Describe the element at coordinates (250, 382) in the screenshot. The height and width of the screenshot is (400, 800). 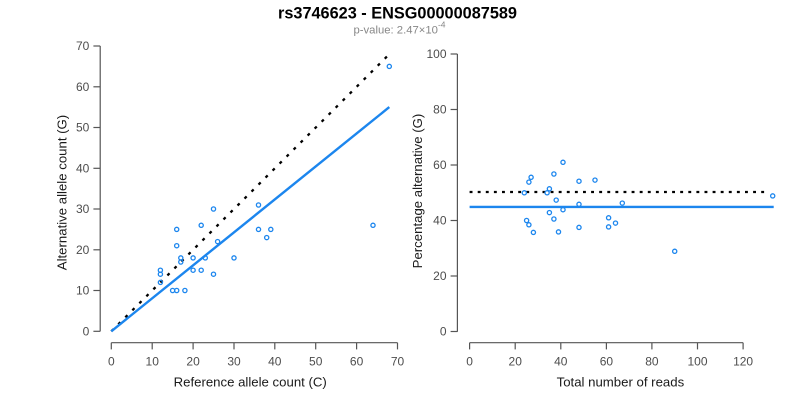
I see `svg-text: Reference allele count (C)` at that location.